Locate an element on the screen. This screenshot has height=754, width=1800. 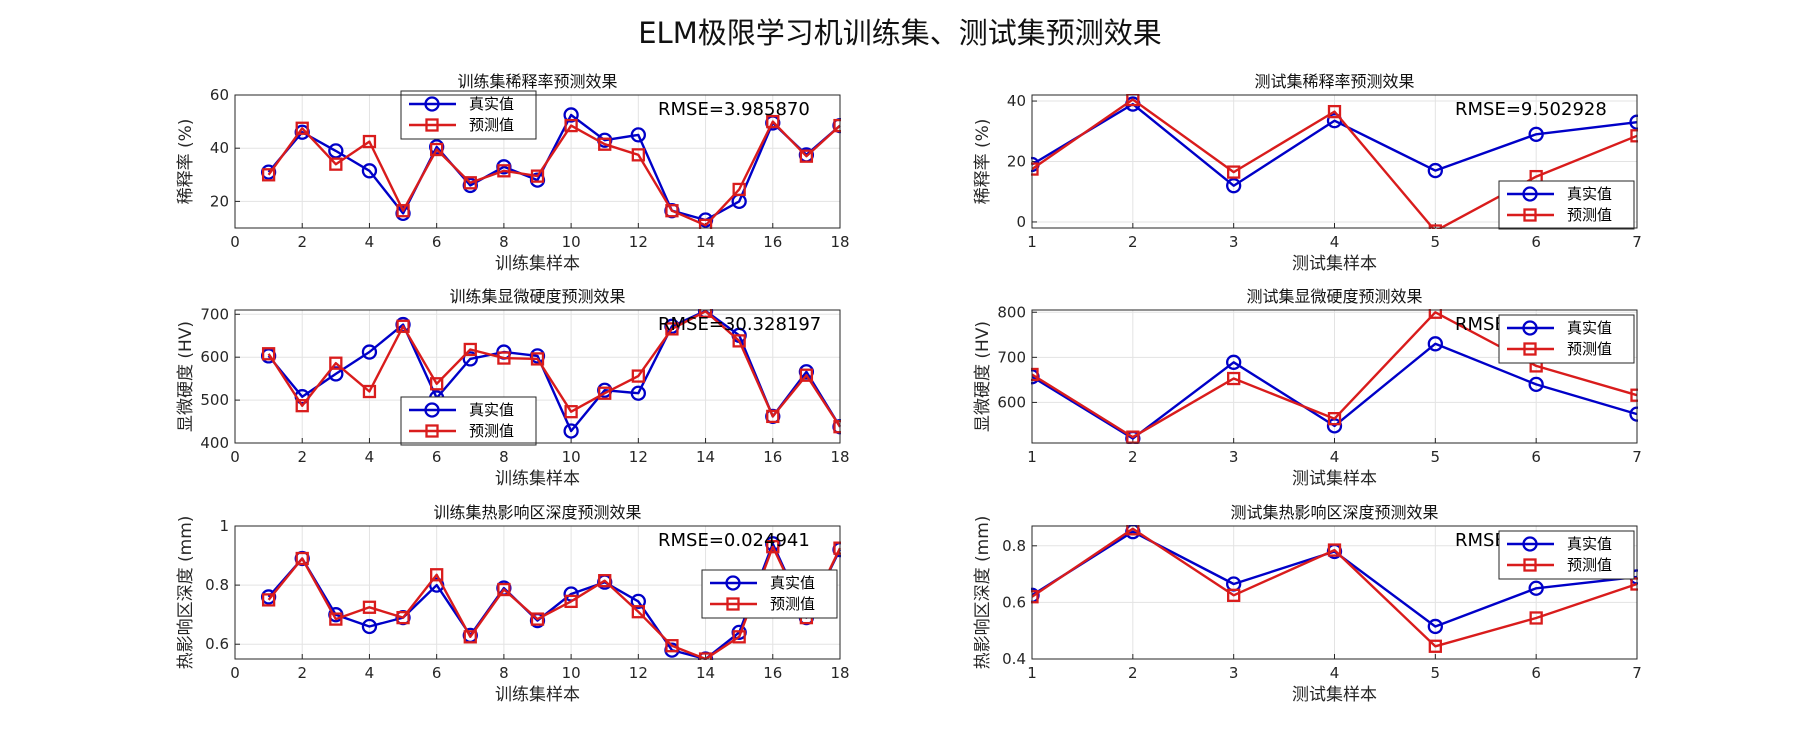
axes-title: 训练集稀释率预测效果 is located at coordinates (537, 81).